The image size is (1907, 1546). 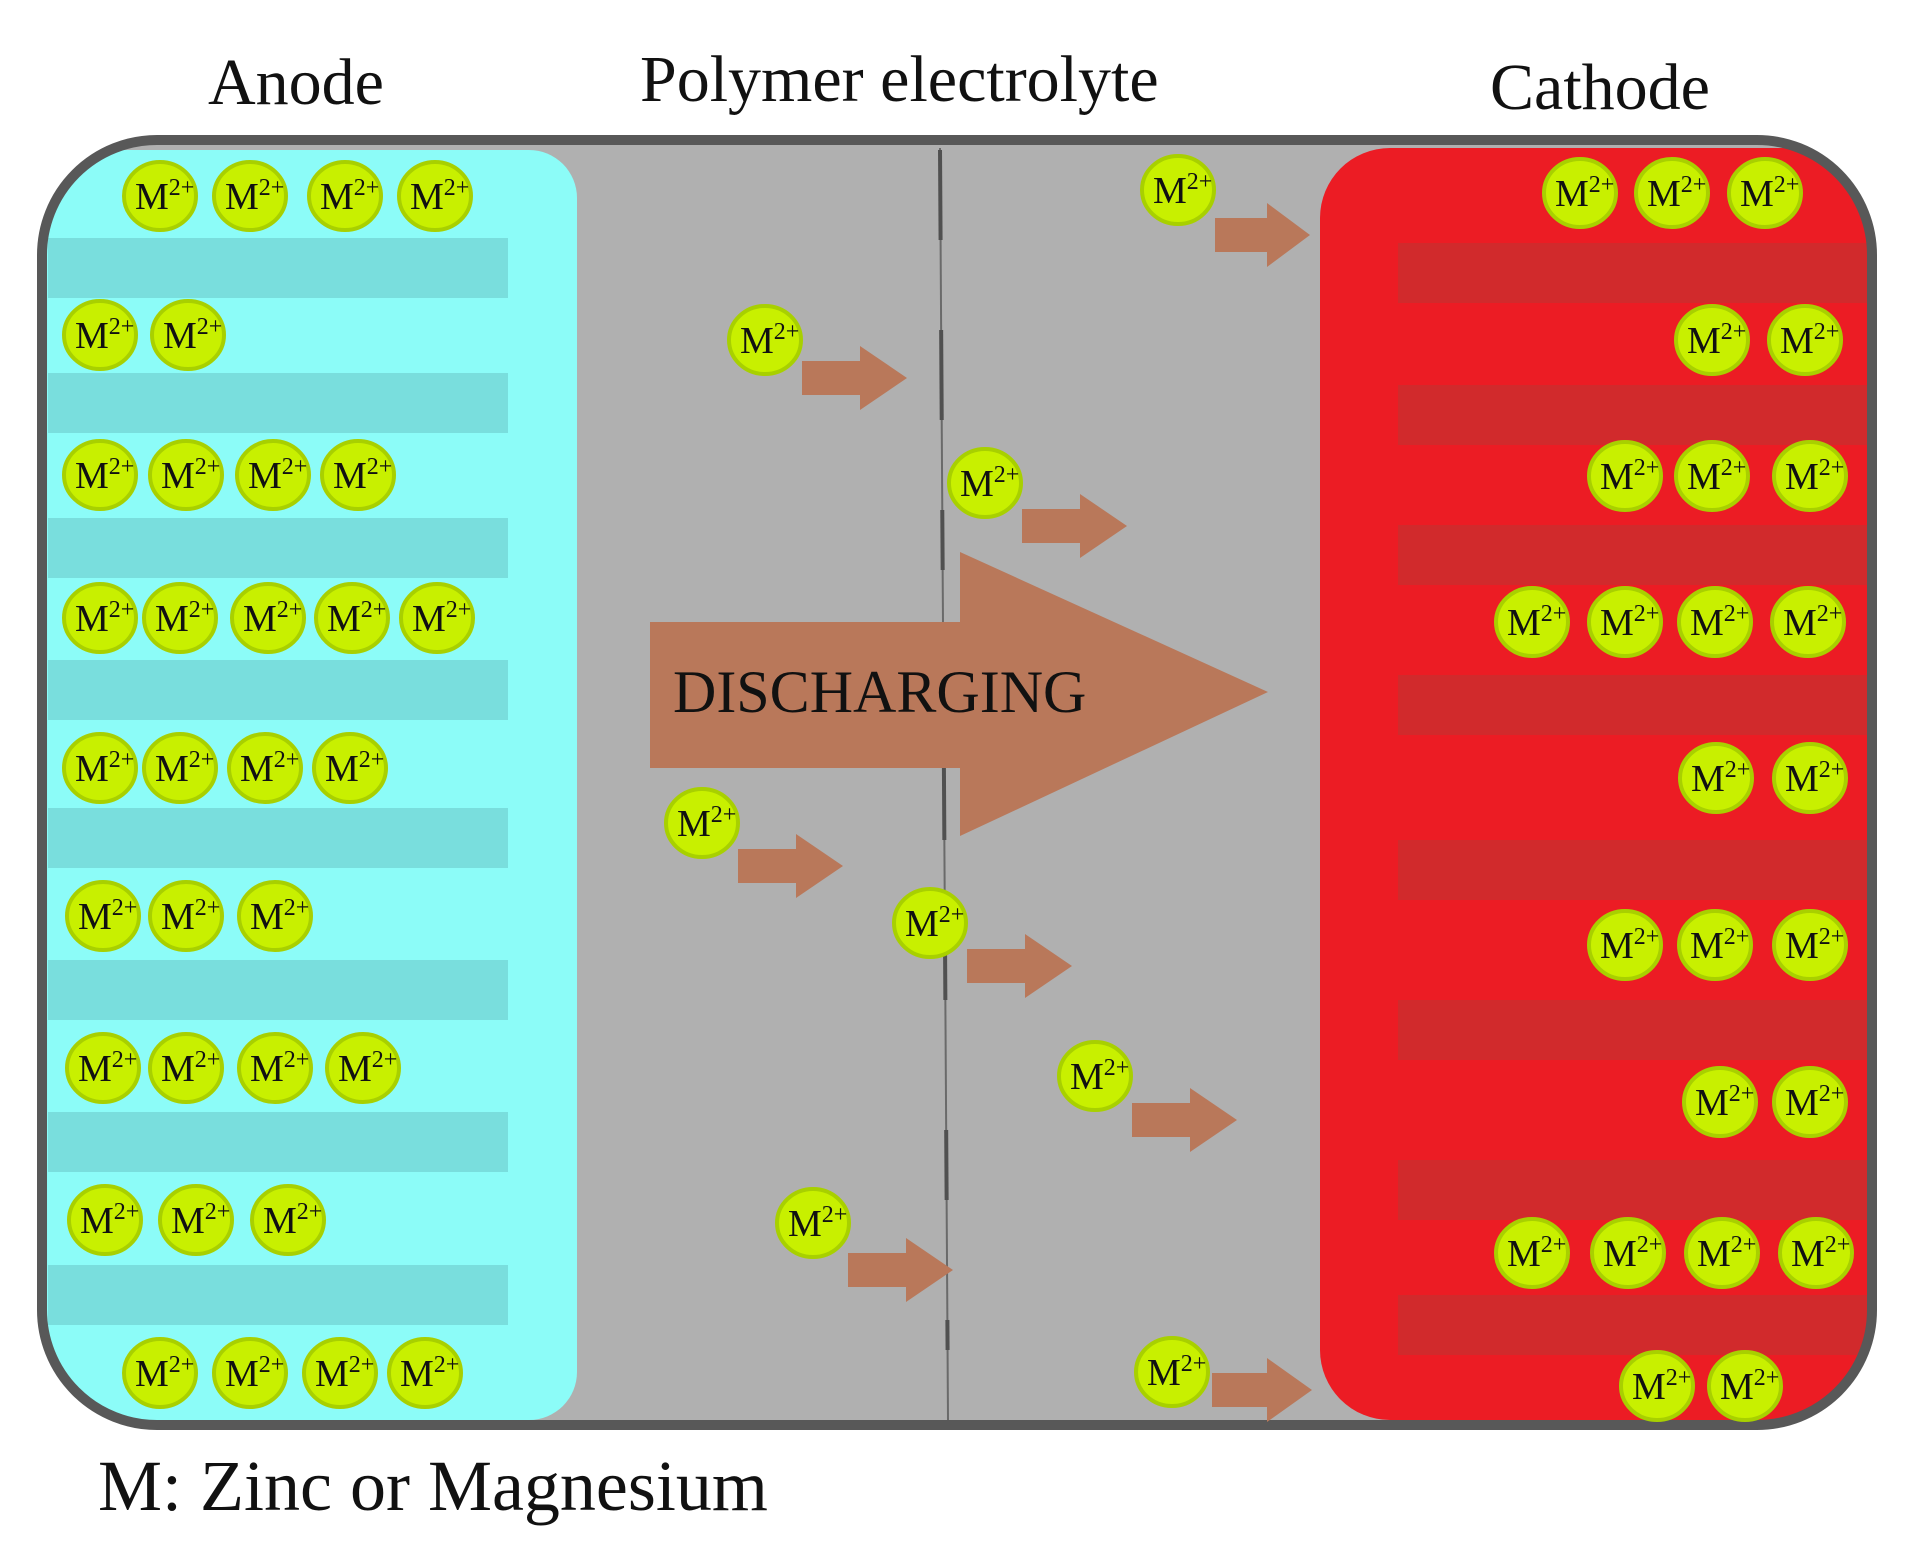 I want to click on anode-layer-stripe, so click(x=278, y=990).